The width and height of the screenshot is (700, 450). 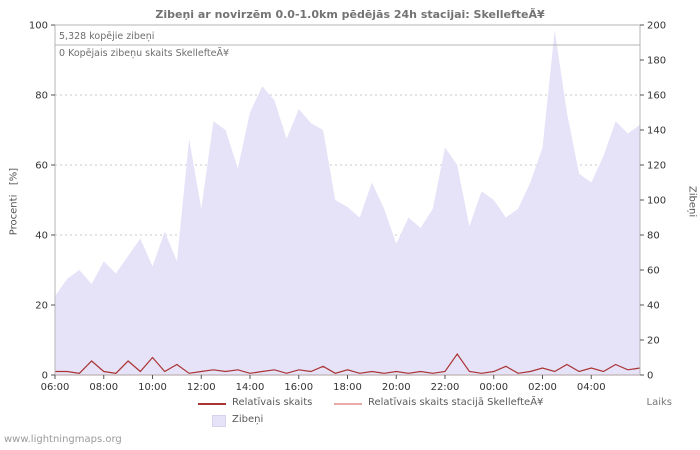 What do you see at coordinates (653, 341) in the screenshot?
I see `right-tick-label: 20` at bounding box center [653, 341].